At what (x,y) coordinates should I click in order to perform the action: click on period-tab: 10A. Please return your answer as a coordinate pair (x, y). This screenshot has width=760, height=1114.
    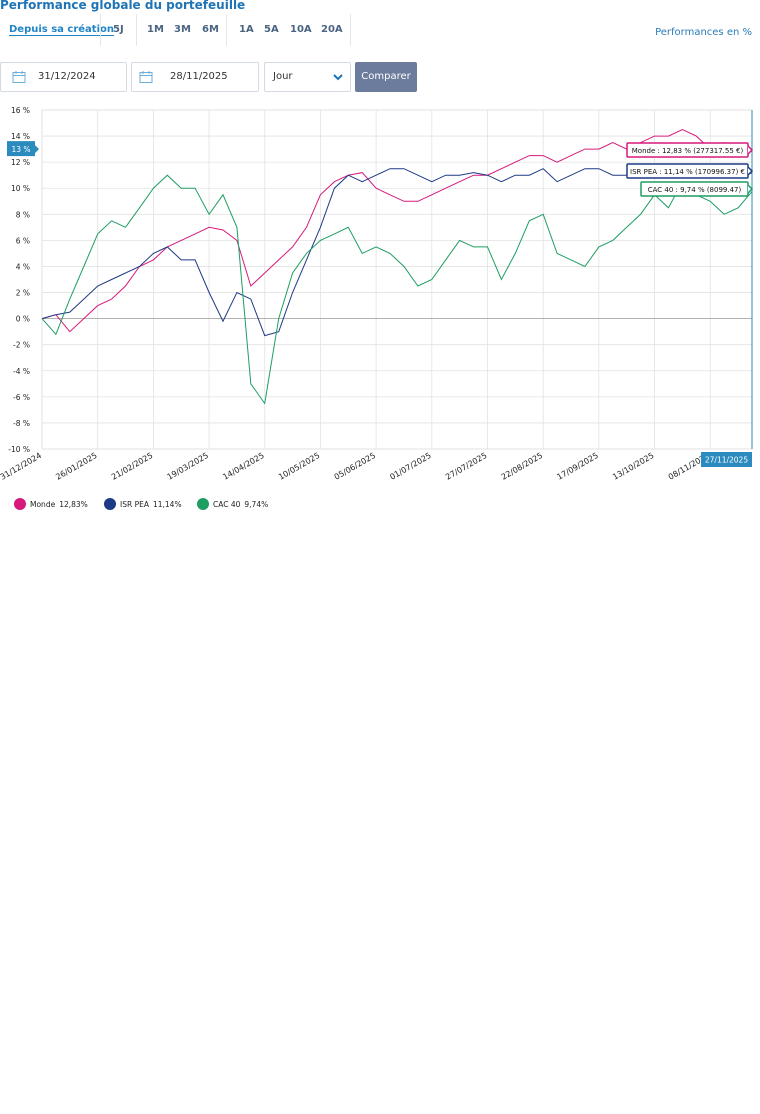
    Looking at the image, I should click on (301, 29).